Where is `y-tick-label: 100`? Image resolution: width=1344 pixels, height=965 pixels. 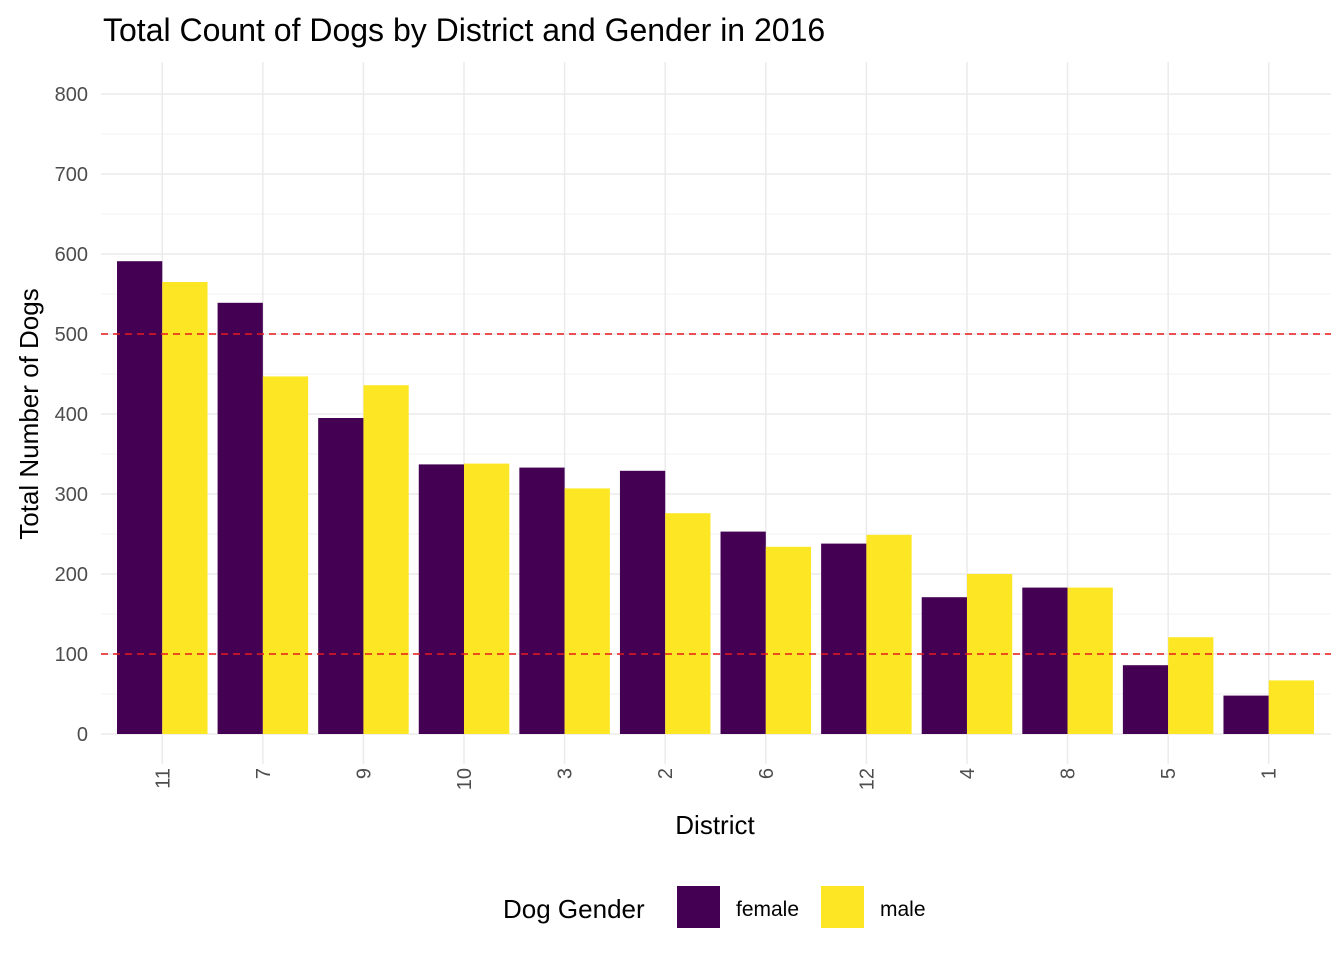 y-tick-label: 100 is located at coordinates (71, 655).